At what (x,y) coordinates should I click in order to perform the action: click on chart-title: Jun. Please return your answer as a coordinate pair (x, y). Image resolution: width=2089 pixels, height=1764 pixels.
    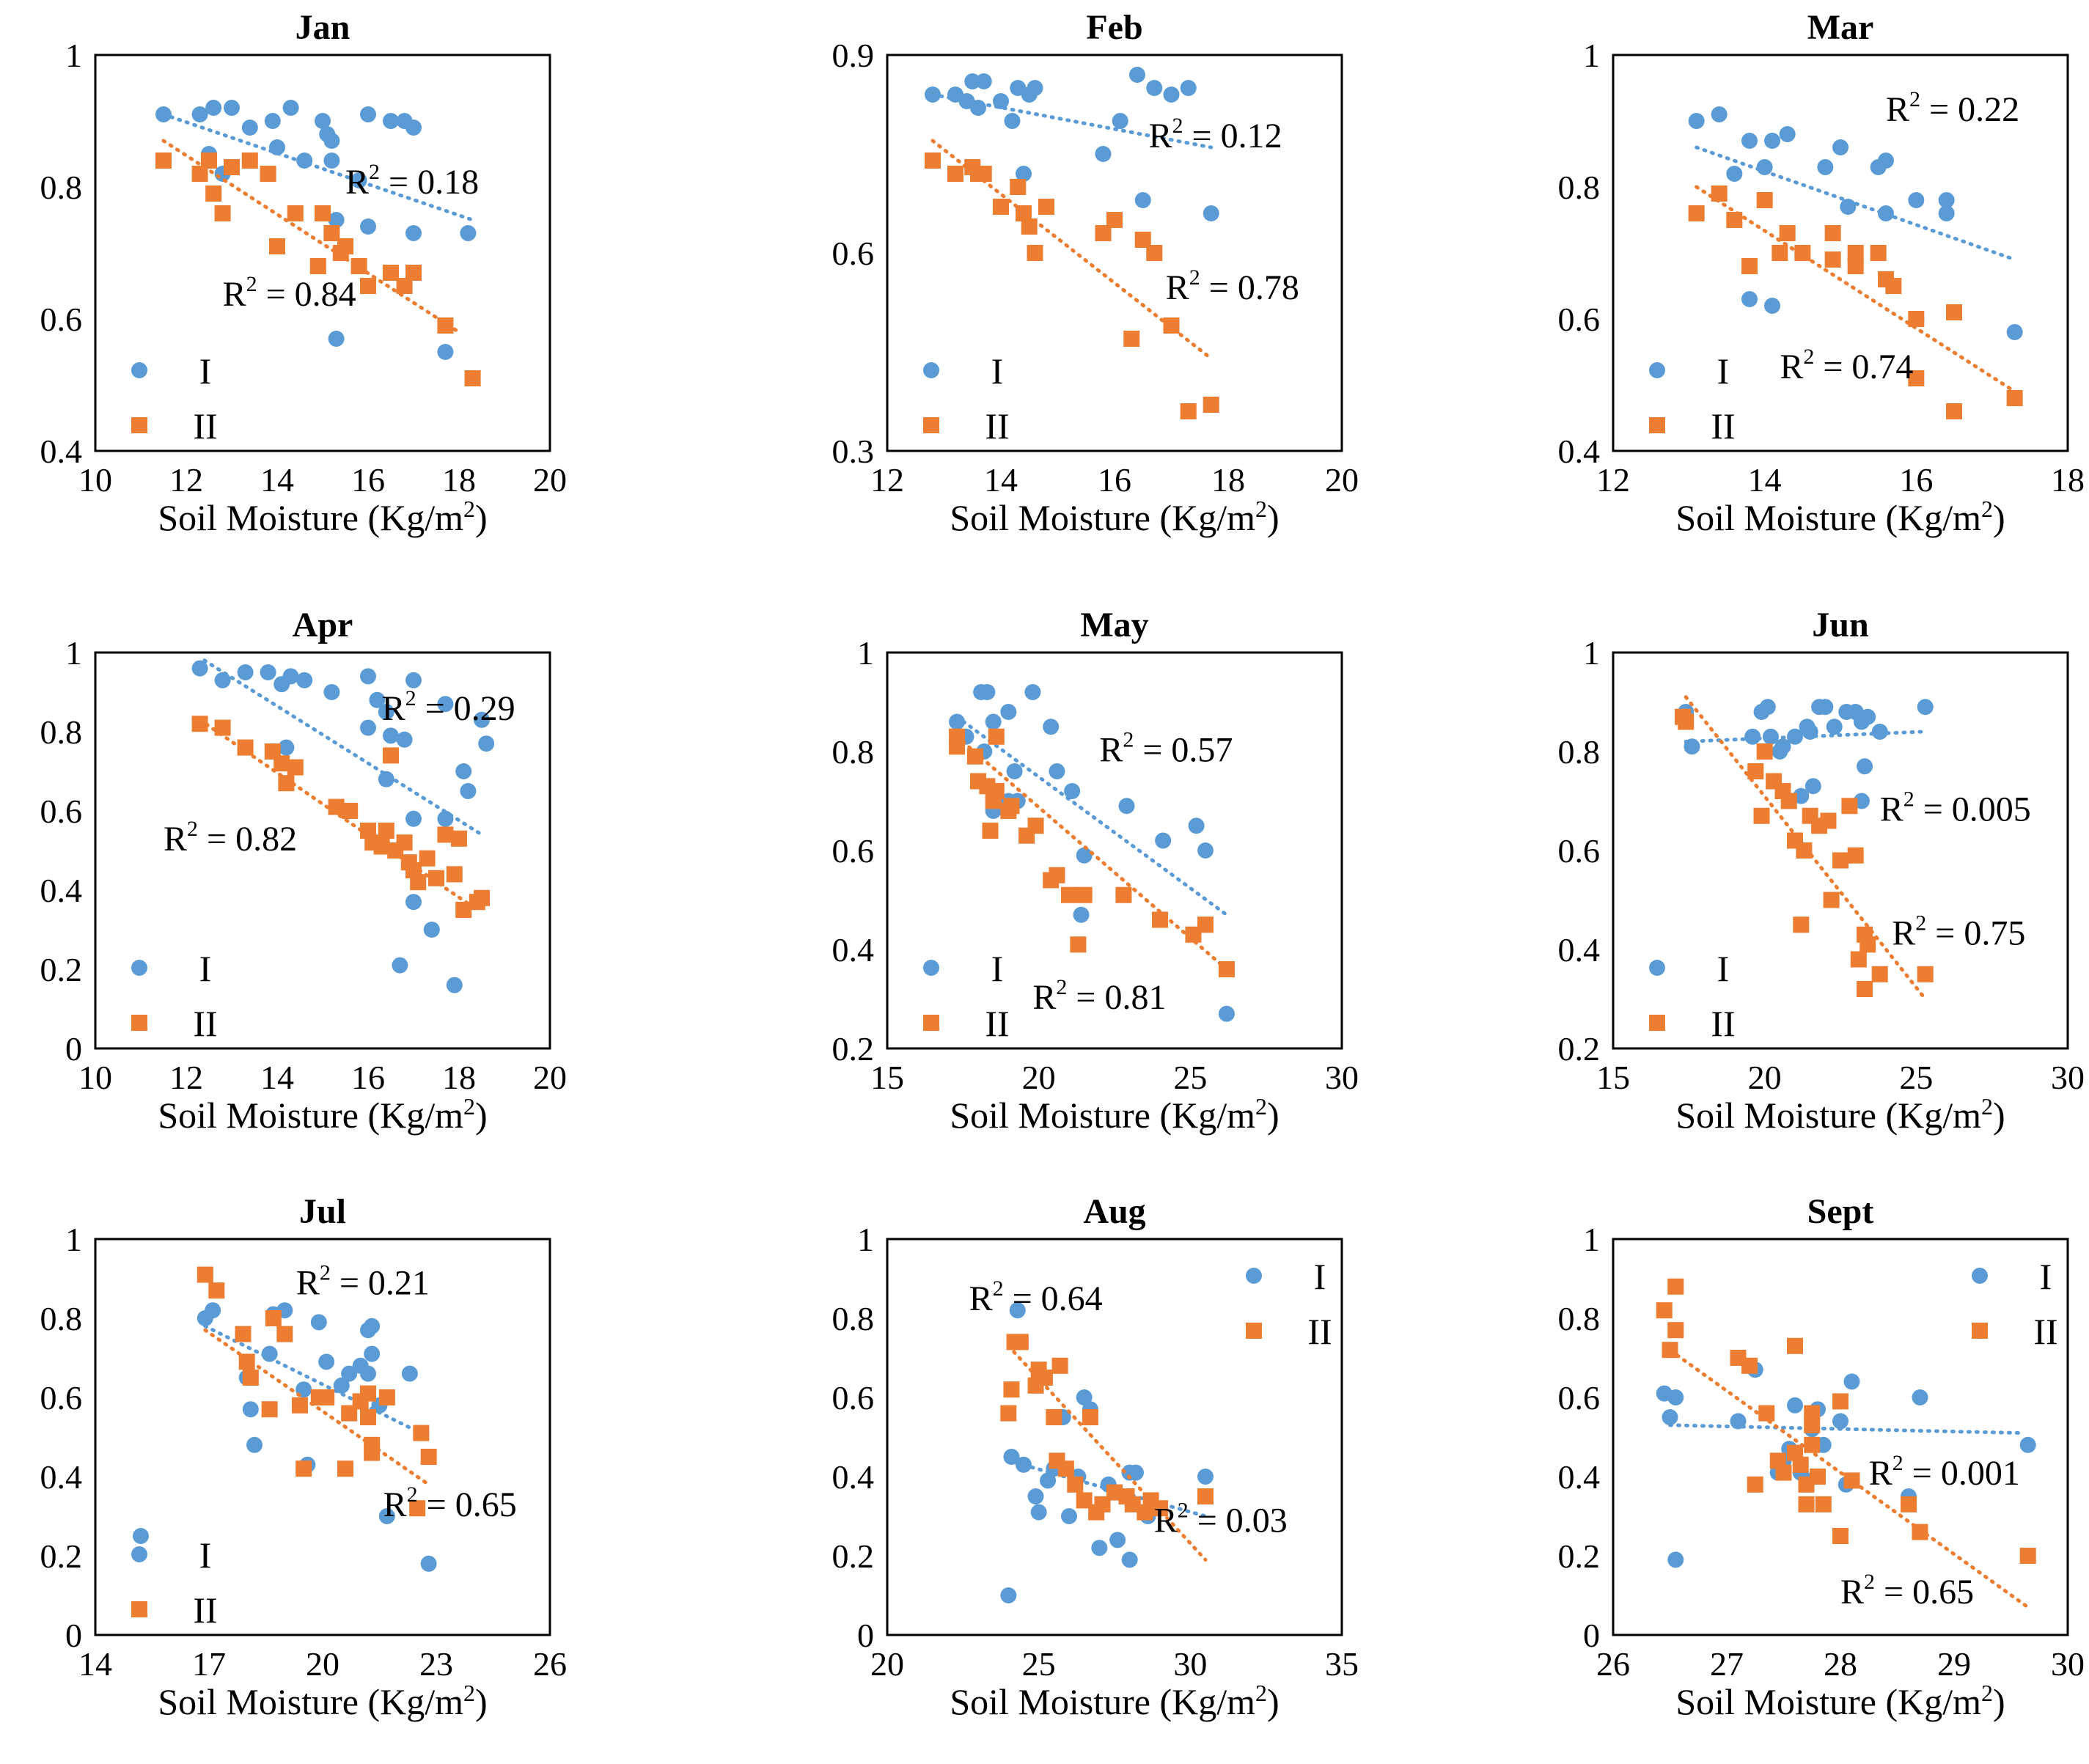
    Looking at the image, I should click on (1840, 625).